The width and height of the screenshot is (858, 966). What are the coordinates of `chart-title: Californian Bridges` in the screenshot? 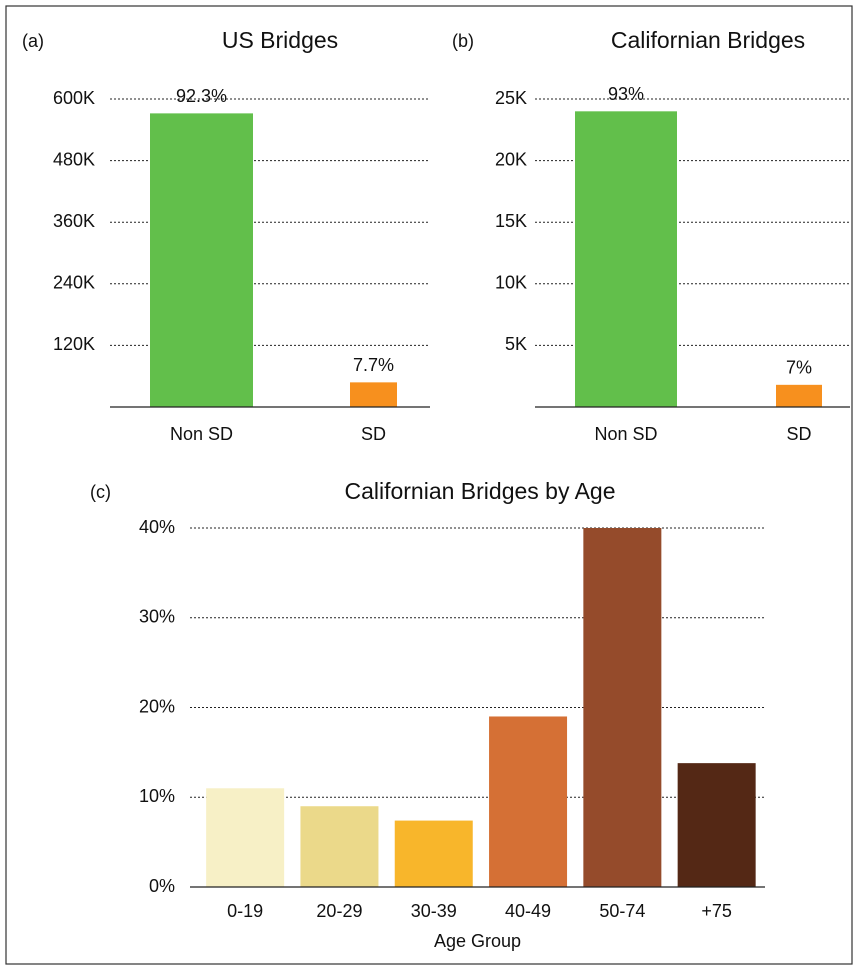 It's located at (708, 40).